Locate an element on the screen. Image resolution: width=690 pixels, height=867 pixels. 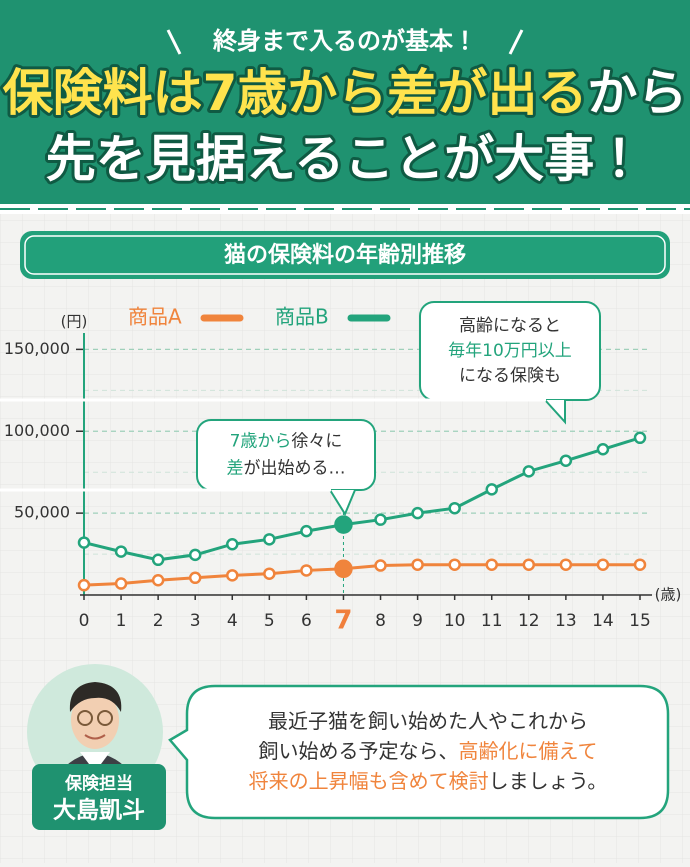
headline-line-part: 保険料は7歳から差が出る is located at coordinates (295, 93).